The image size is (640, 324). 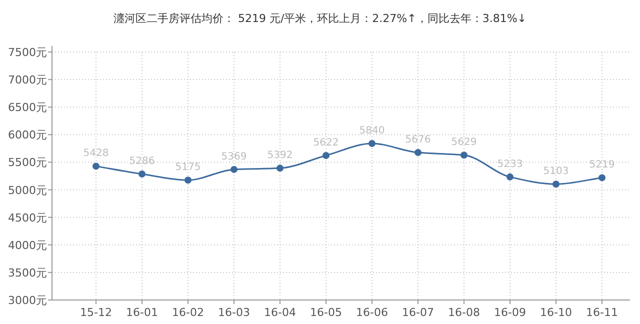 I want to click on y-tick-label: 4500元, so click(x=27, y=217).